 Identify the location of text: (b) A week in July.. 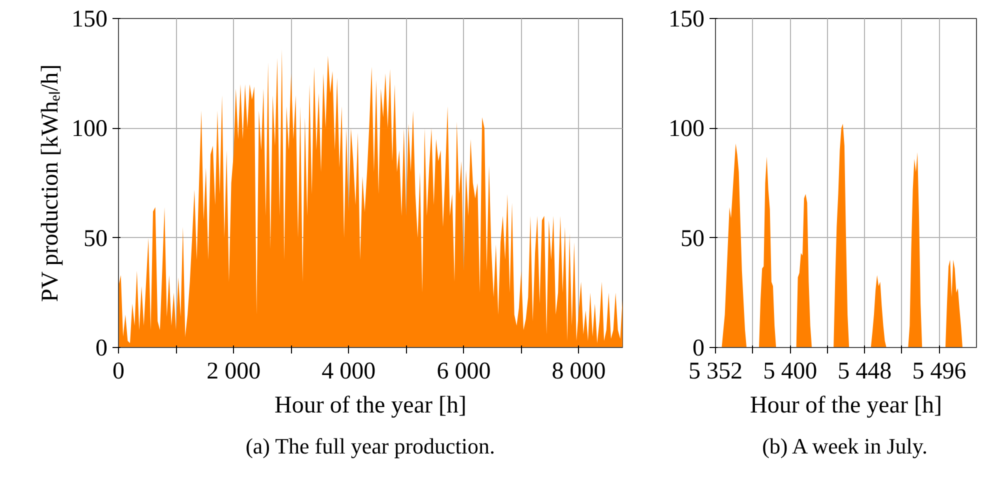
(845, 446).